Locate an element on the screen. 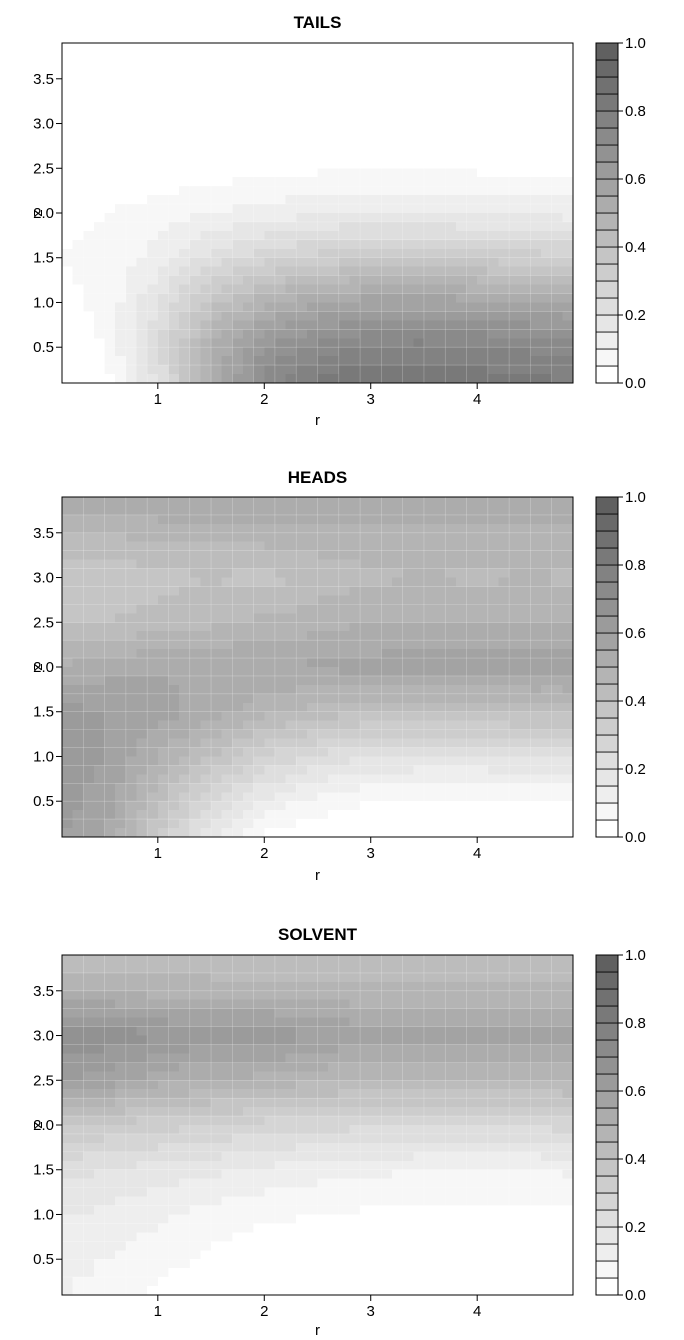 The width and height of the screenshot is (684, 1340). x-tick-label: 1 is located at coordinates (158, 399).